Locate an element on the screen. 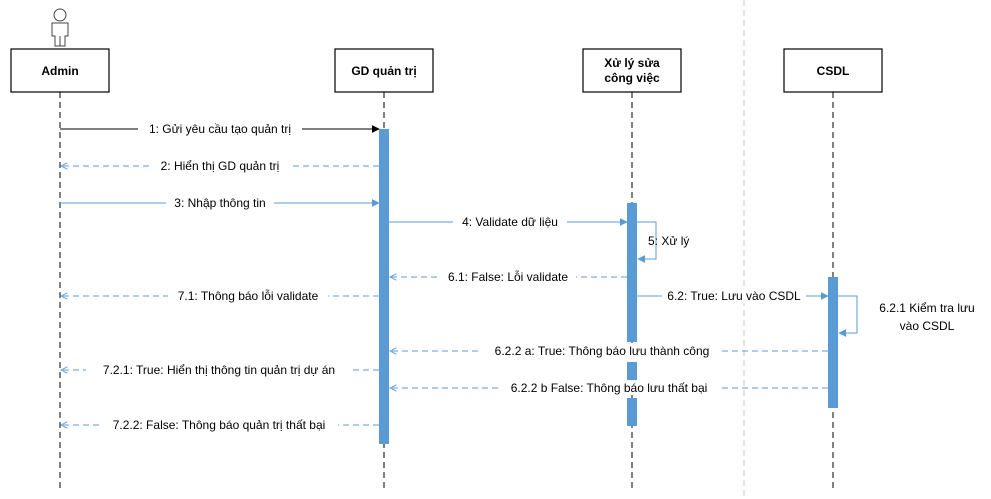  message-3: 3: Nhập thông tin is located at coordinates (220, 202).